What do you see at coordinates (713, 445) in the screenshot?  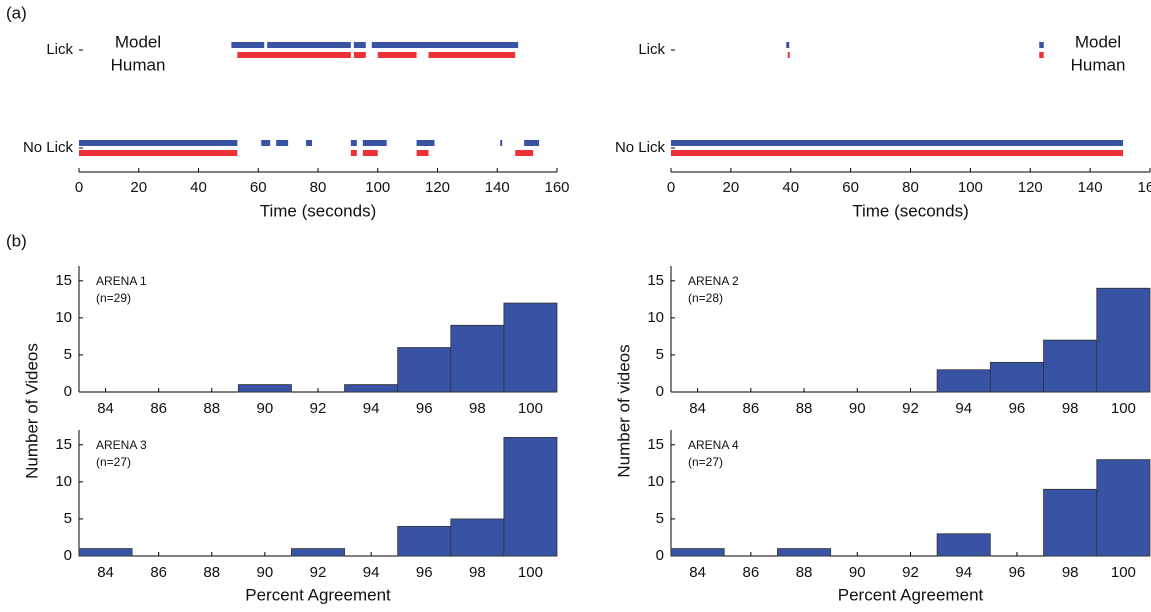 I see `annotation: ARENA 4` at bounding box center [713, 445].